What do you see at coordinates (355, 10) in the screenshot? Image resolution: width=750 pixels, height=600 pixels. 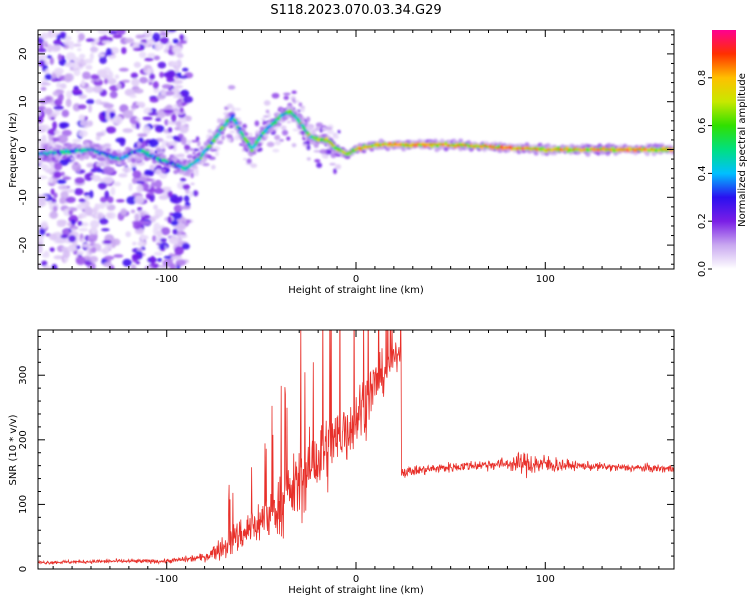 I see `figure-title: S118.2023.070.03.34.G29` at bounding box center [355, 10].